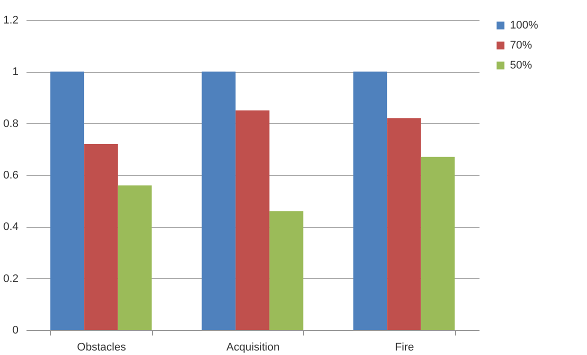 Image resolution: width=587 pixels, height=355 pixels. What do you see at coordinates (524, 26) in the screenshot?
I see `legend-label: 100%` at bounding box center [524, 26].